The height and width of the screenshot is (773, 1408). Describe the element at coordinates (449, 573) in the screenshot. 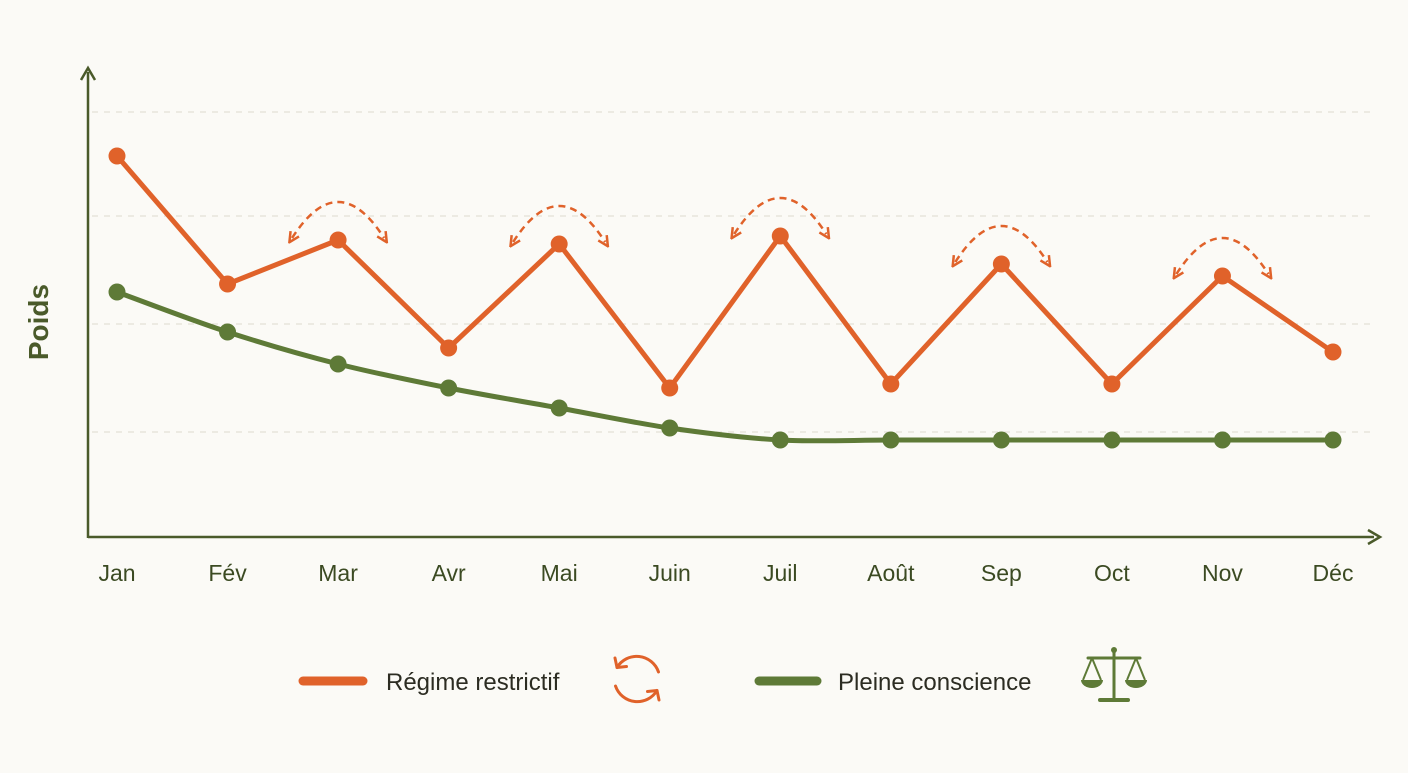

I see `x-tick-label: Avr` at that location.